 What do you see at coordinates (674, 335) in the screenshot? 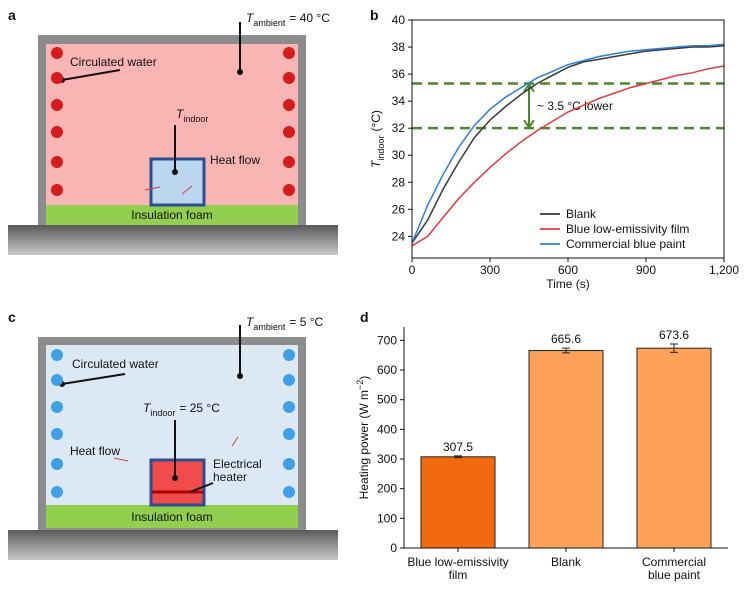
I see `value-label: 673.6` at bounding box center [674, 335].